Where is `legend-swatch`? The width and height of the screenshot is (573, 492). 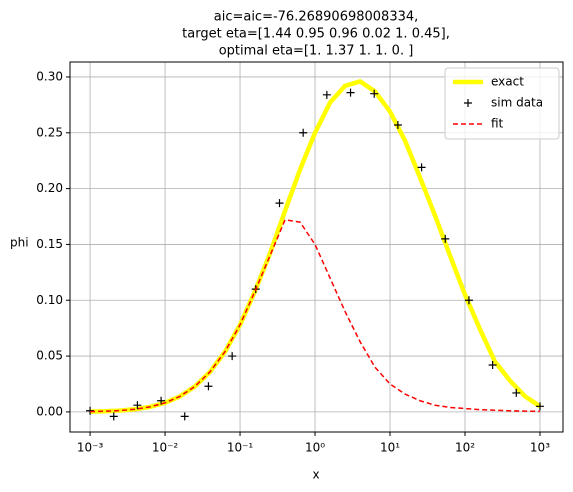 legend-swatch is located at coordinates (468, 103).